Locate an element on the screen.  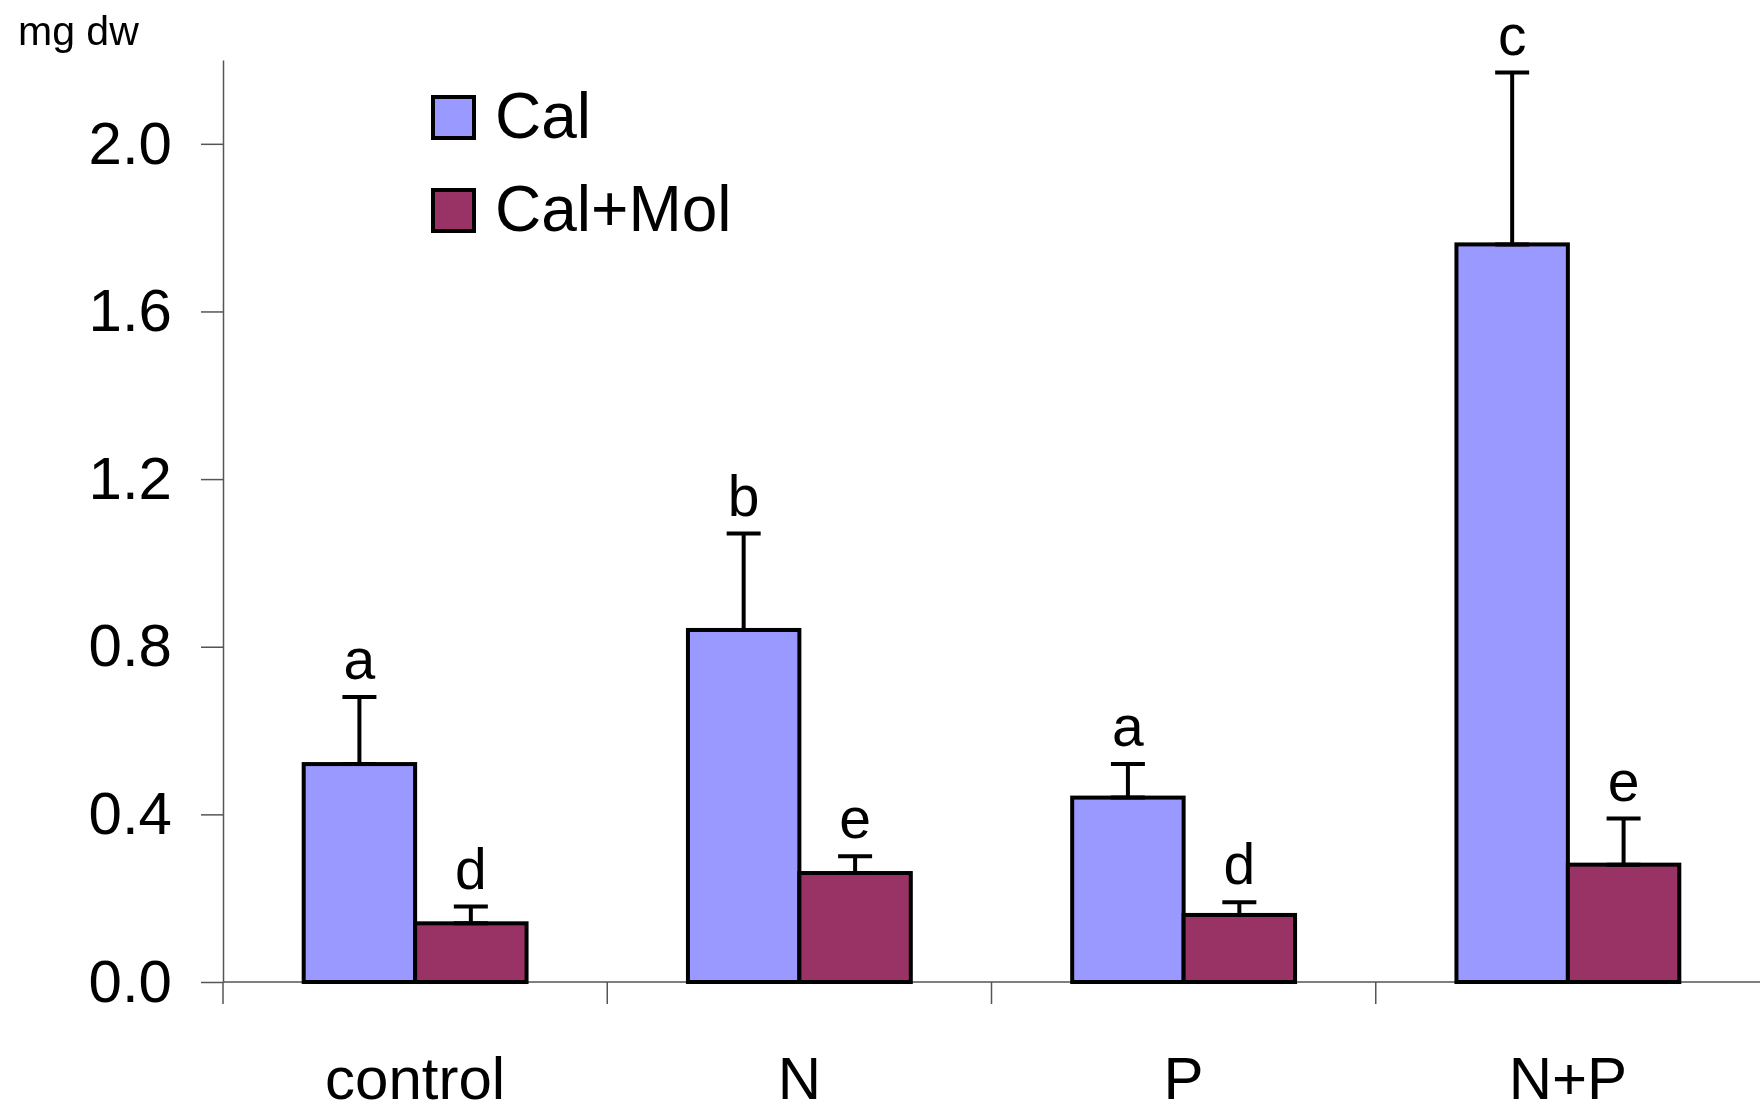
annotation: b is located at coordinates (743, 495).